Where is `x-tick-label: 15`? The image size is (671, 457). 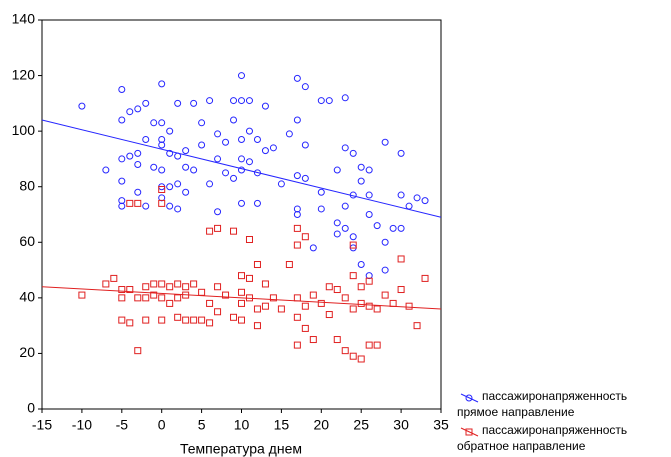
x-tick-label: 15 is located at coordinates (282, 425).